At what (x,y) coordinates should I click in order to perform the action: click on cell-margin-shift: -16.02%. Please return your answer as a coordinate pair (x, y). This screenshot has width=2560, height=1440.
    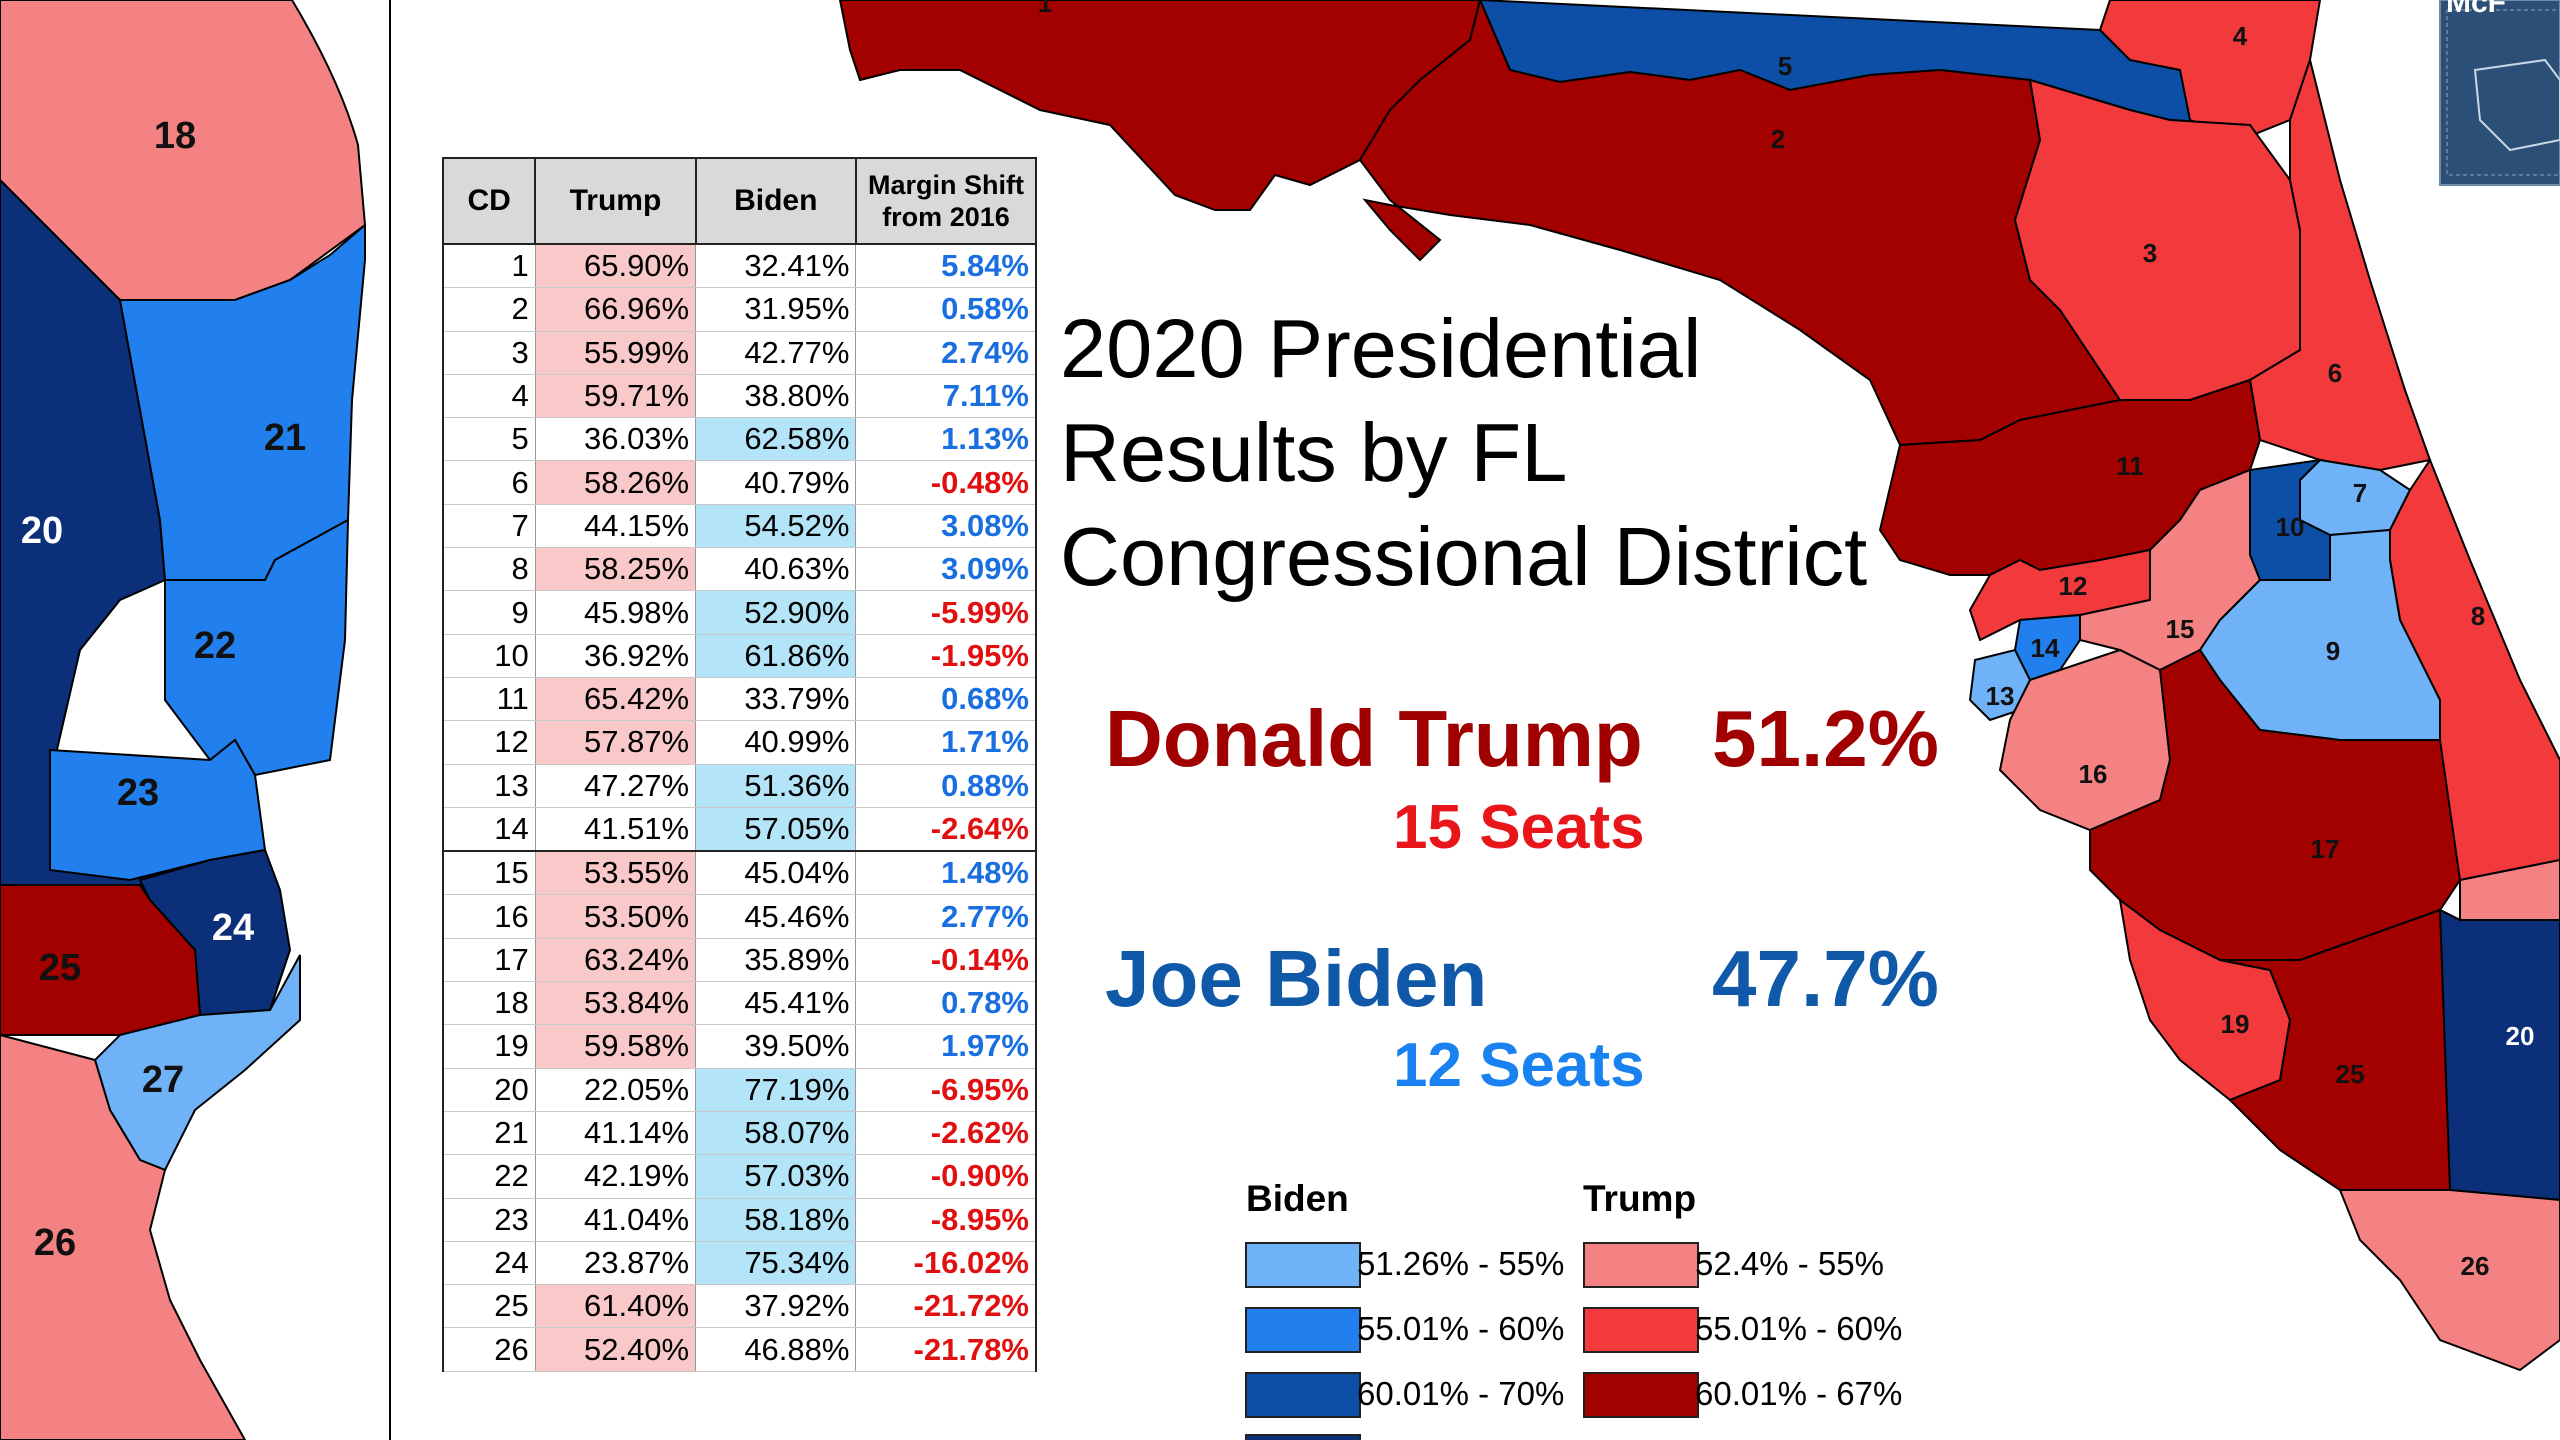
    Looking at the image, I should click on (946, 1263).